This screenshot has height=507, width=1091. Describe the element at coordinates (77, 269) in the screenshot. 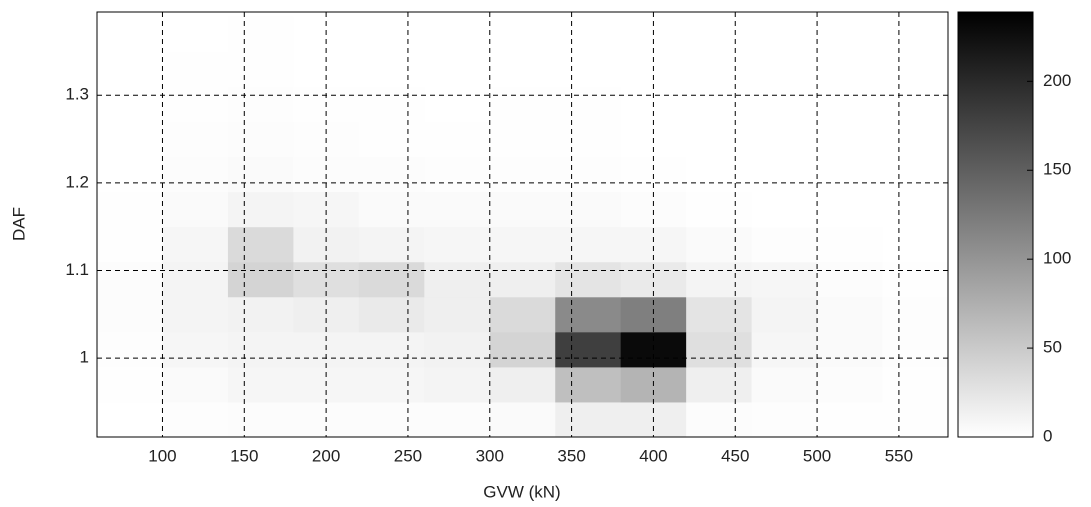

I see `y-tick-label: 1.1` at that location.